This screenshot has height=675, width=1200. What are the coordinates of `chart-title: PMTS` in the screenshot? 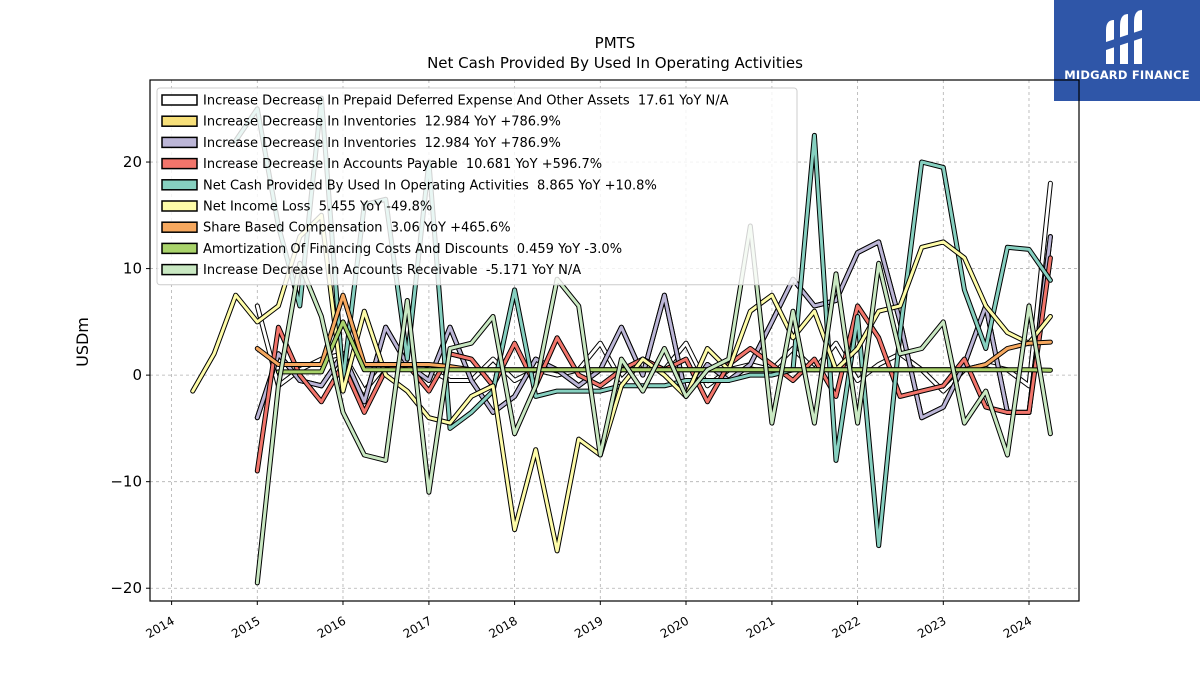 It's located at (615, 43).